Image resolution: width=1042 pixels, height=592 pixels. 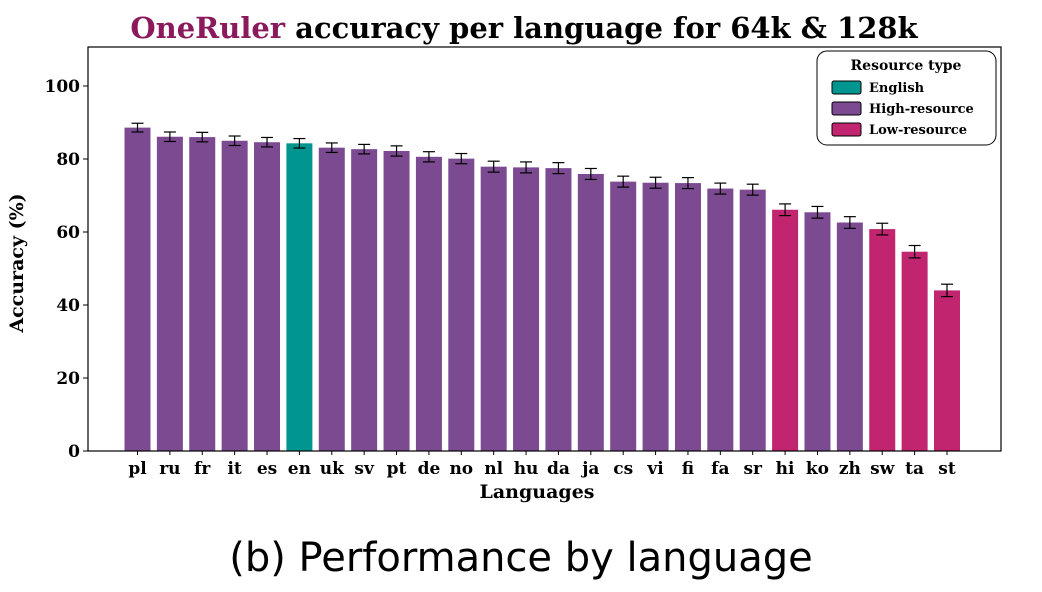 I want to click on x-tick-label-hu: hu, so click(x=526, y=469).